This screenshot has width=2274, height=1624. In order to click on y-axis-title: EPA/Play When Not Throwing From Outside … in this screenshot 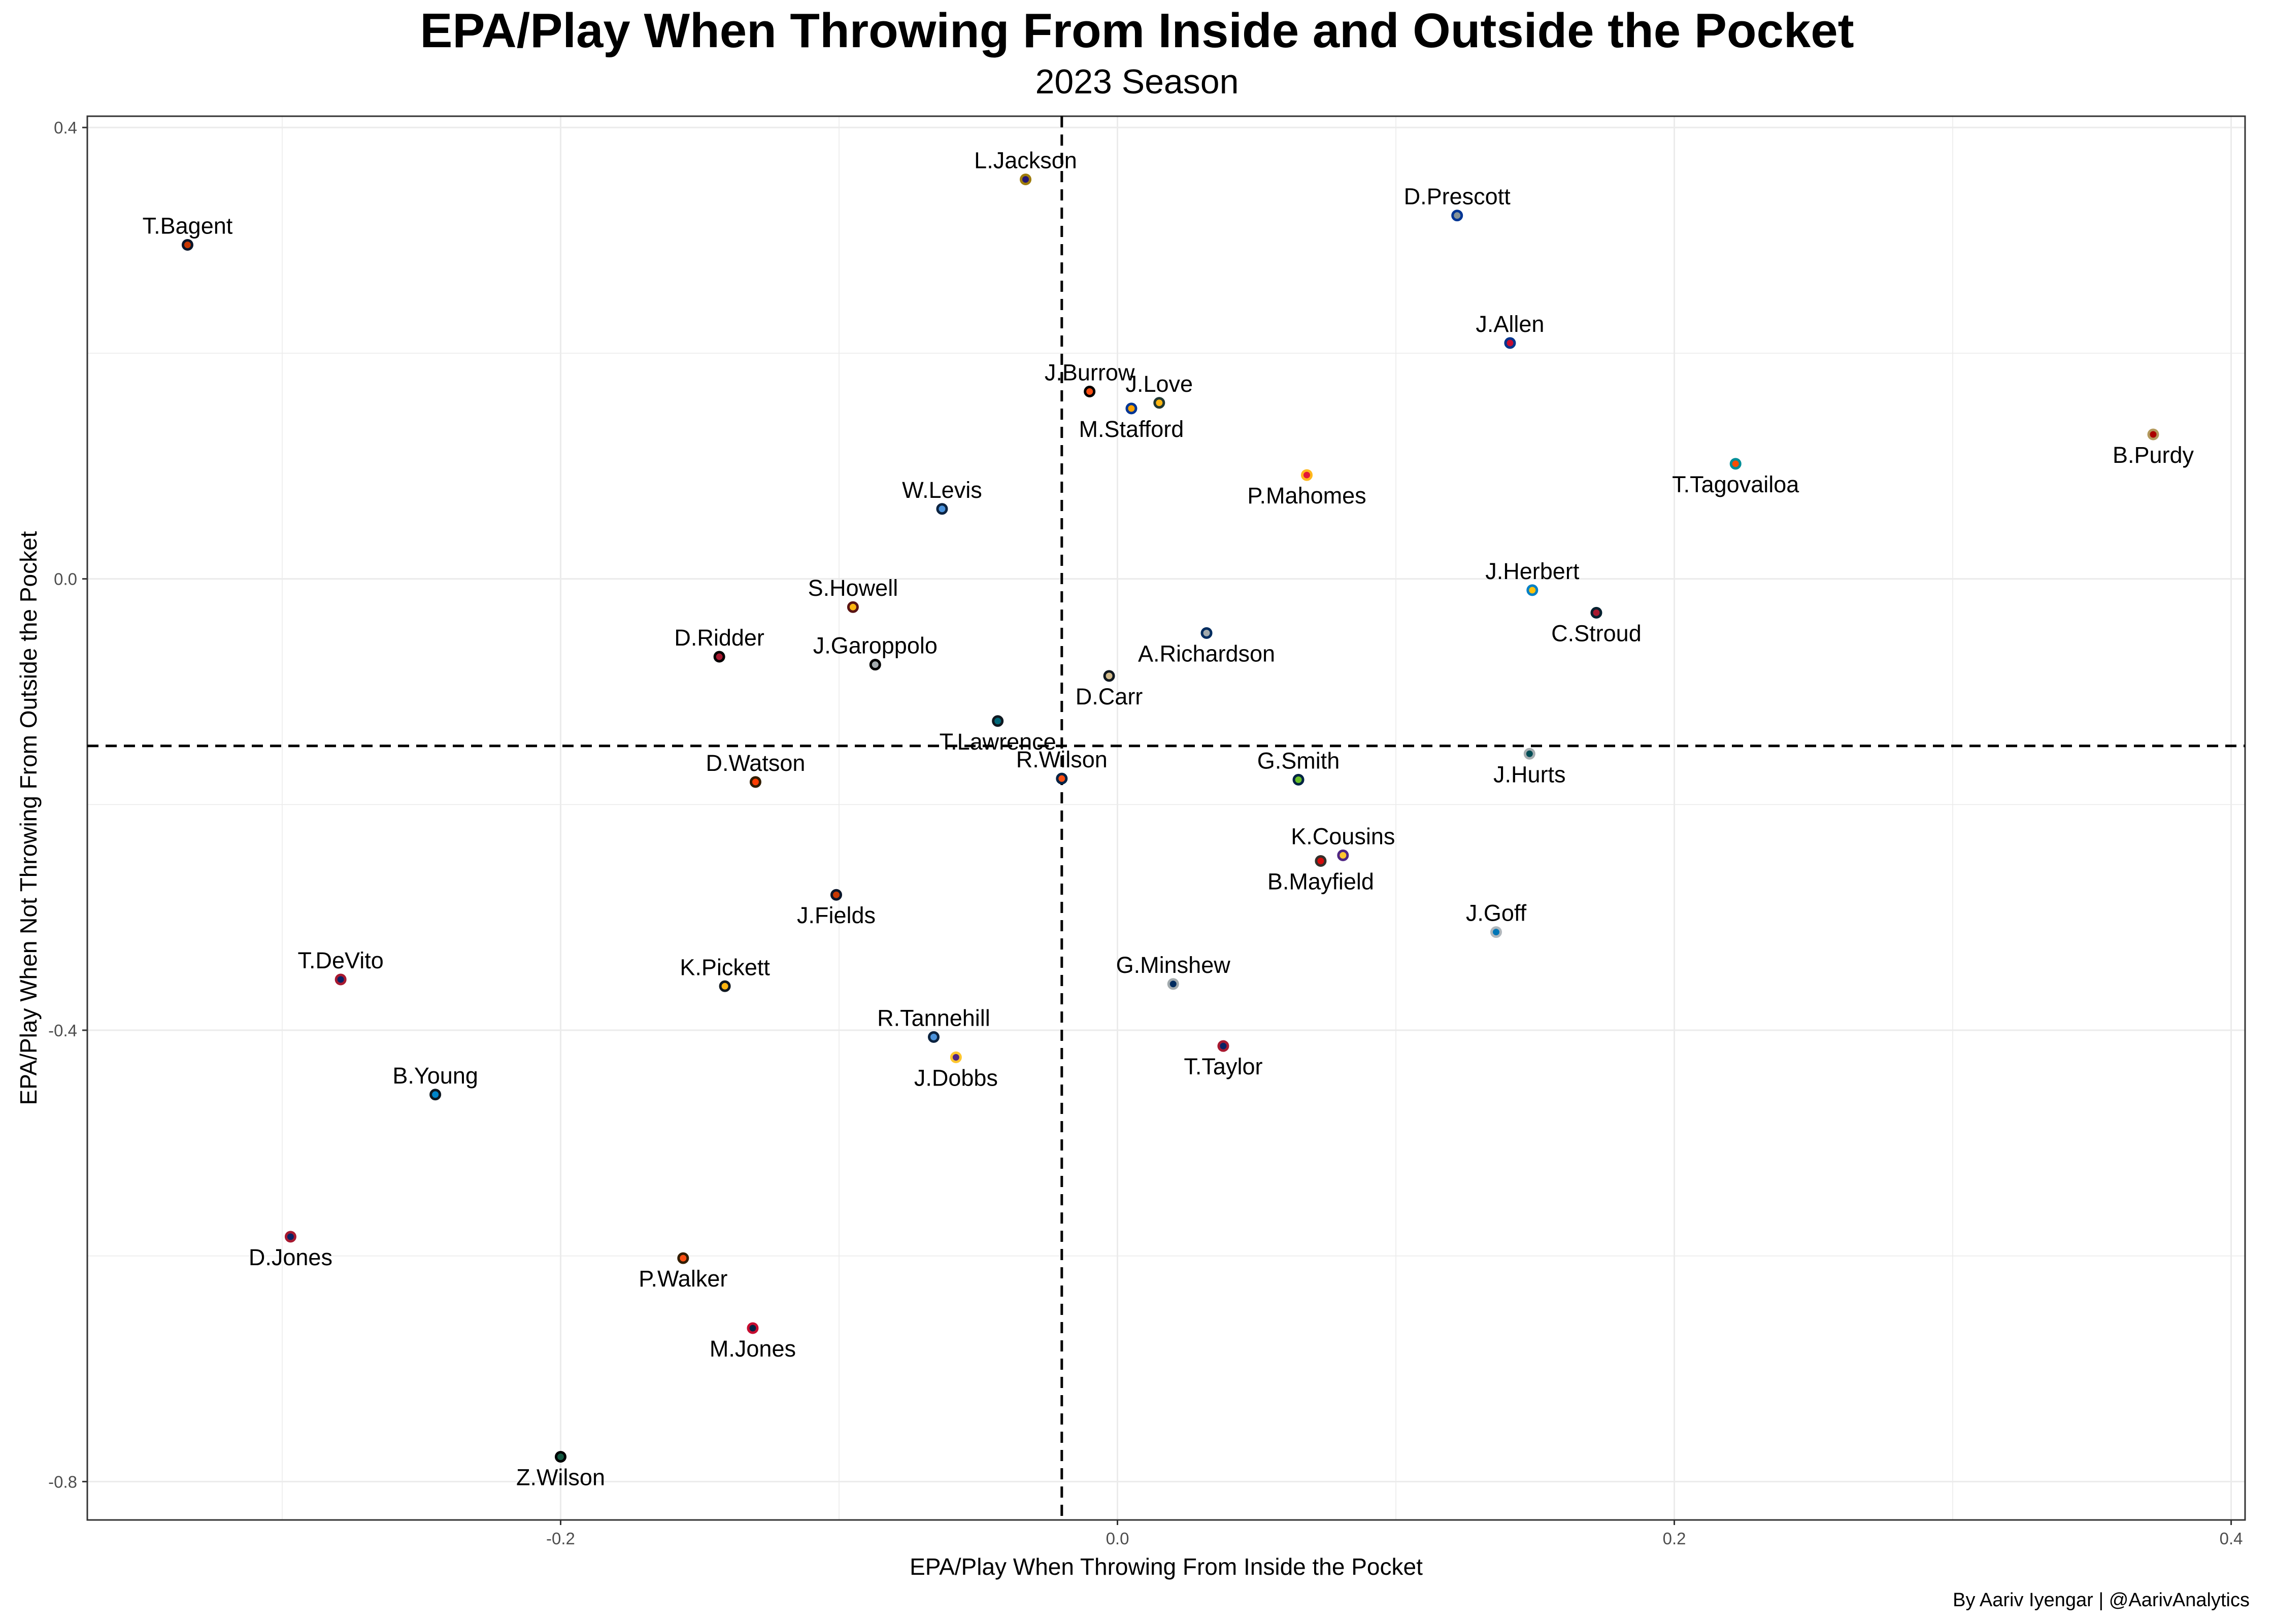, I will do `click(28, 818)`.